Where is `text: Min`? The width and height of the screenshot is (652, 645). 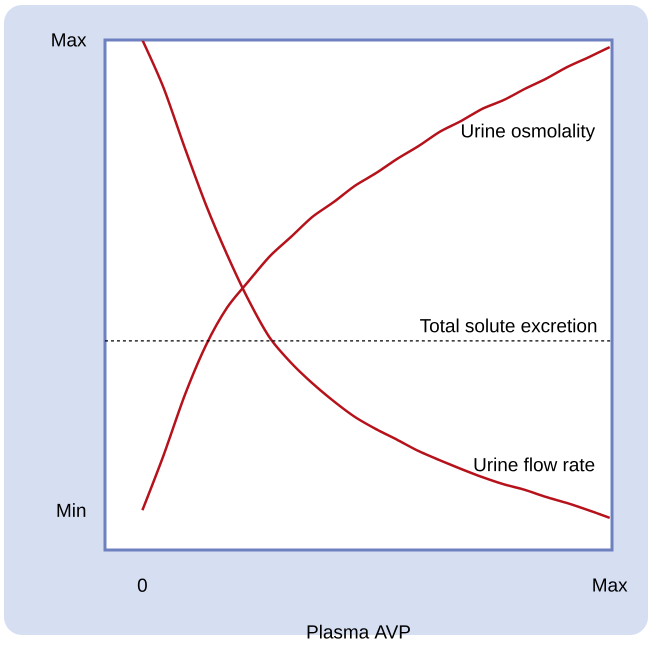 text: Min is located at coordinates (72, 510).